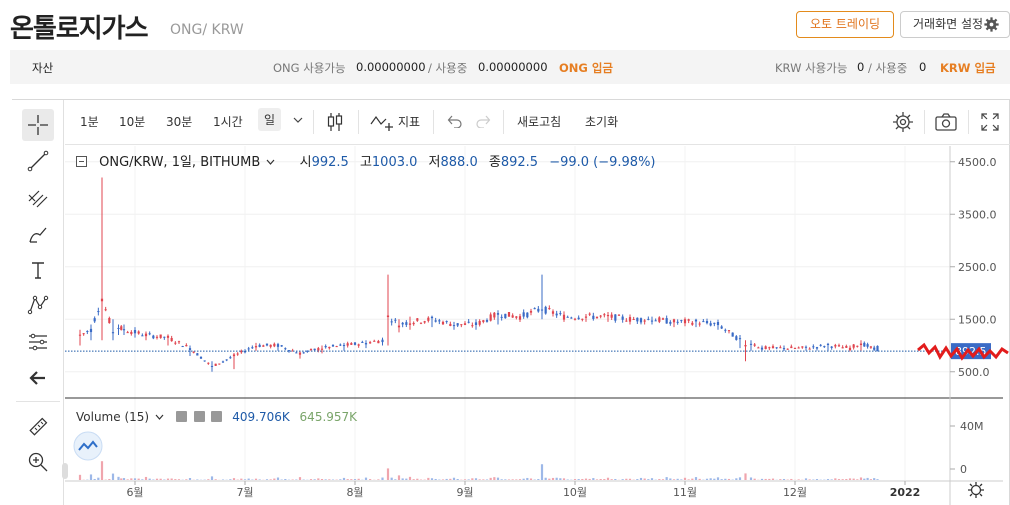  Describe the element at coordinates (795, 492) in the screenshot. I see `month-label: 12월` at that location.